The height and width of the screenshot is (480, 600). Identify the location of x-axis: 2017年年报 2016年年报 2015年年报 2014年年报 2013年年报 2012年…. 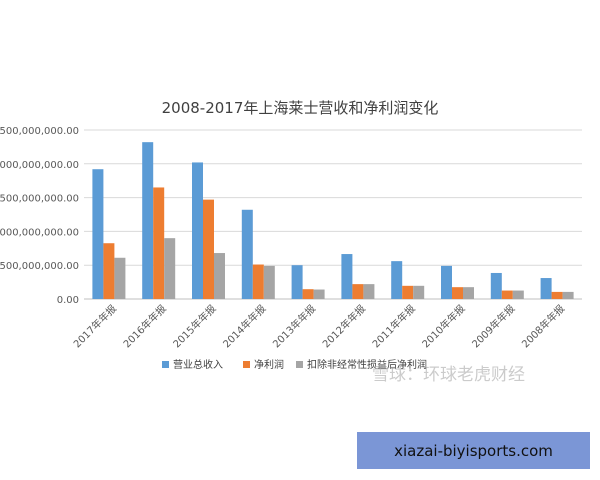
(319, 326).